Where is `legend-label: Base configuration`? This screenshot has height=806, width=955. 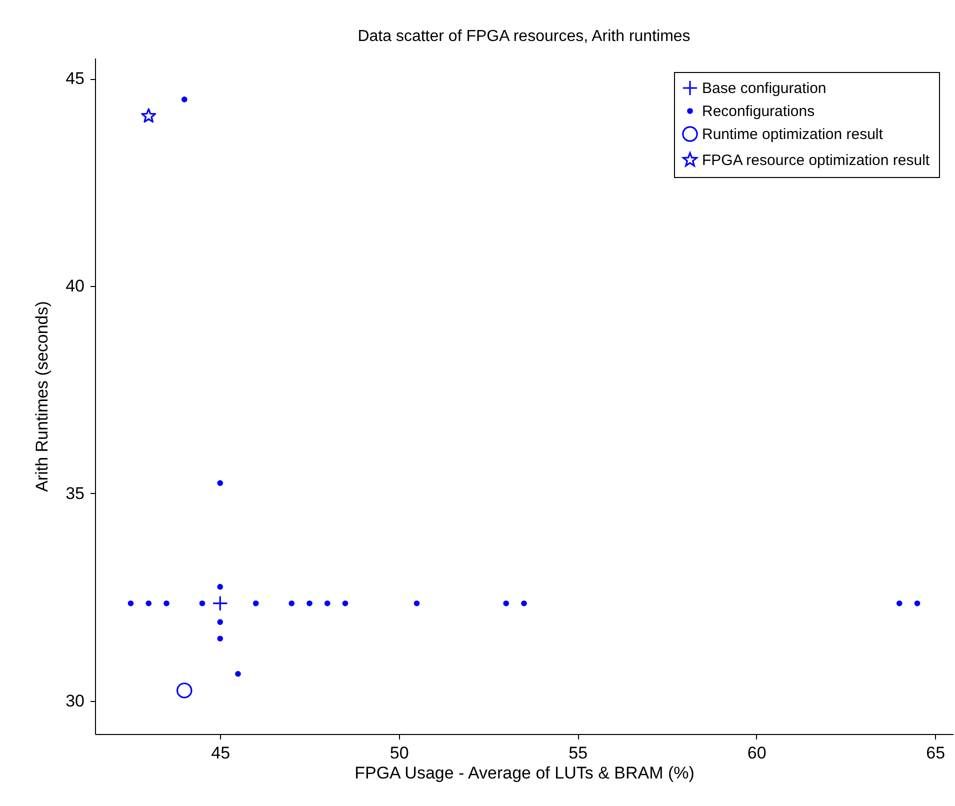
legend-label: Base configuration is located at coordinates (764, 88).